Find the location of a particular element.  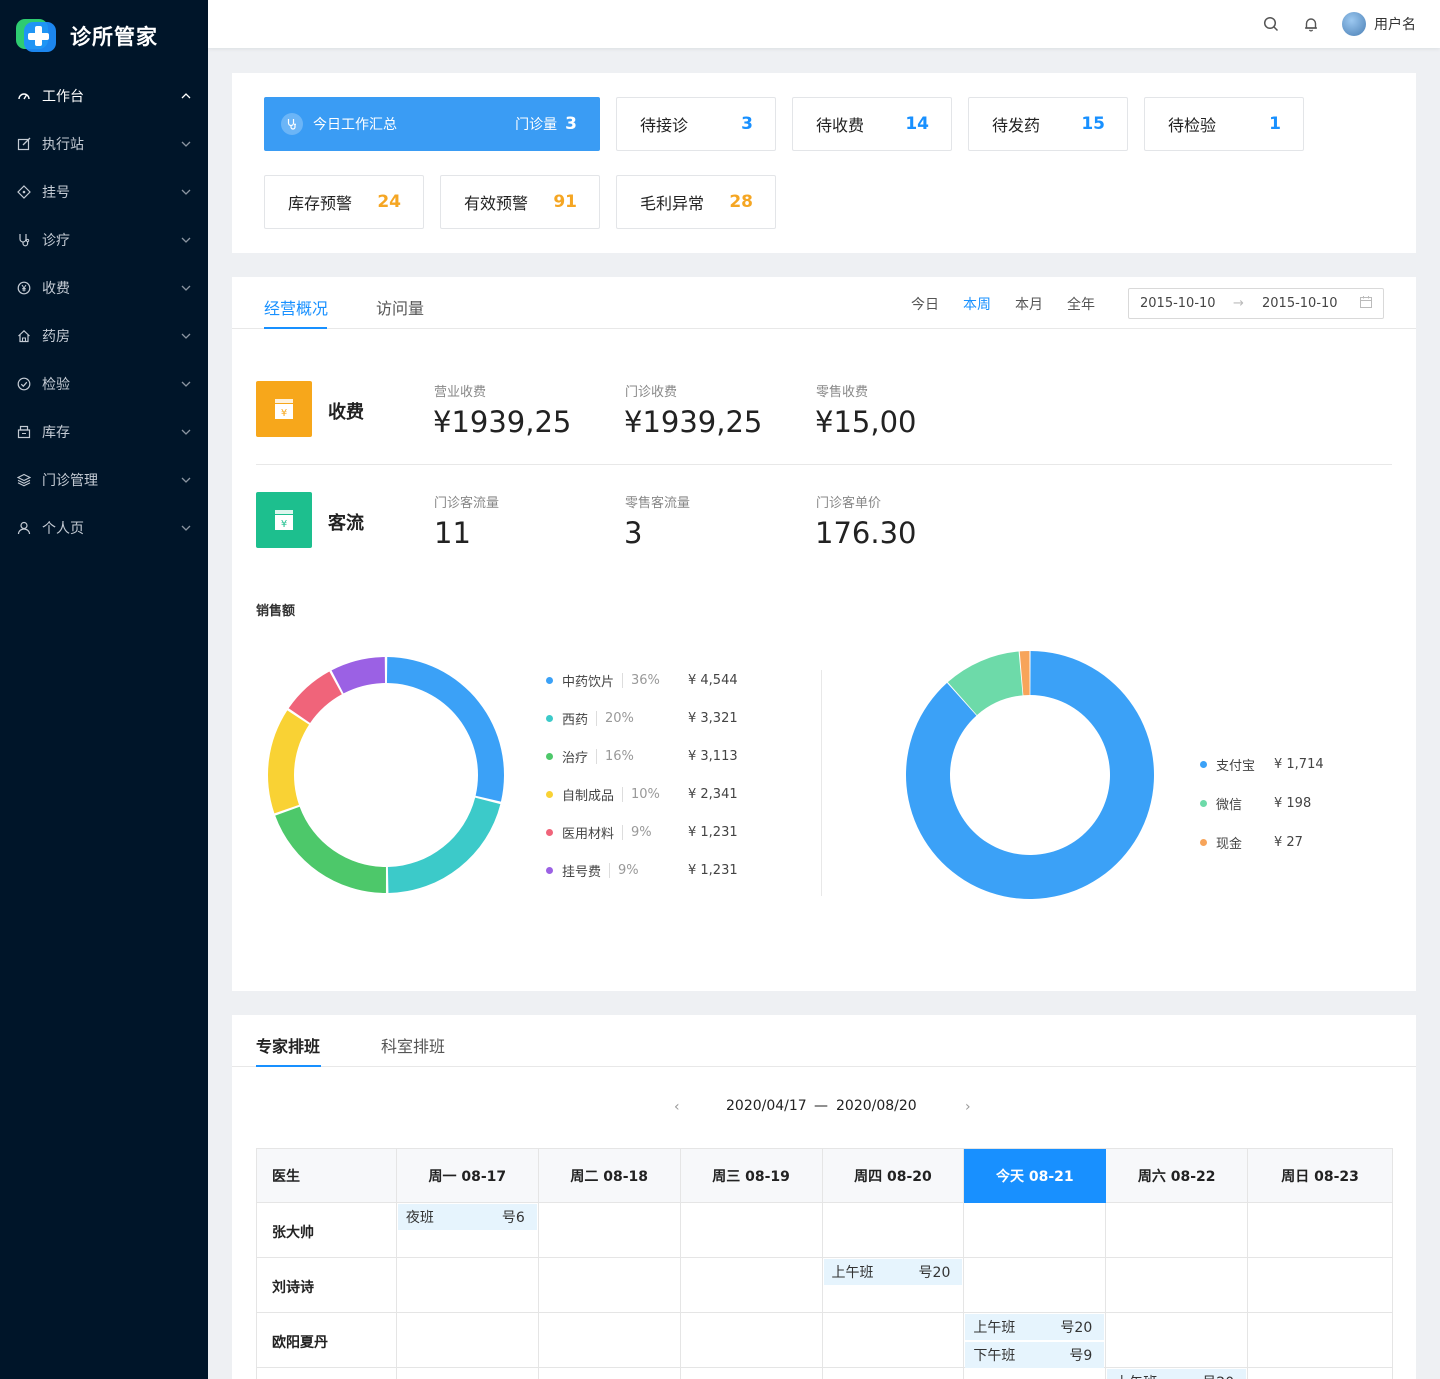

stat-card: 有效预警 91 is located at coordinates (520, 202).